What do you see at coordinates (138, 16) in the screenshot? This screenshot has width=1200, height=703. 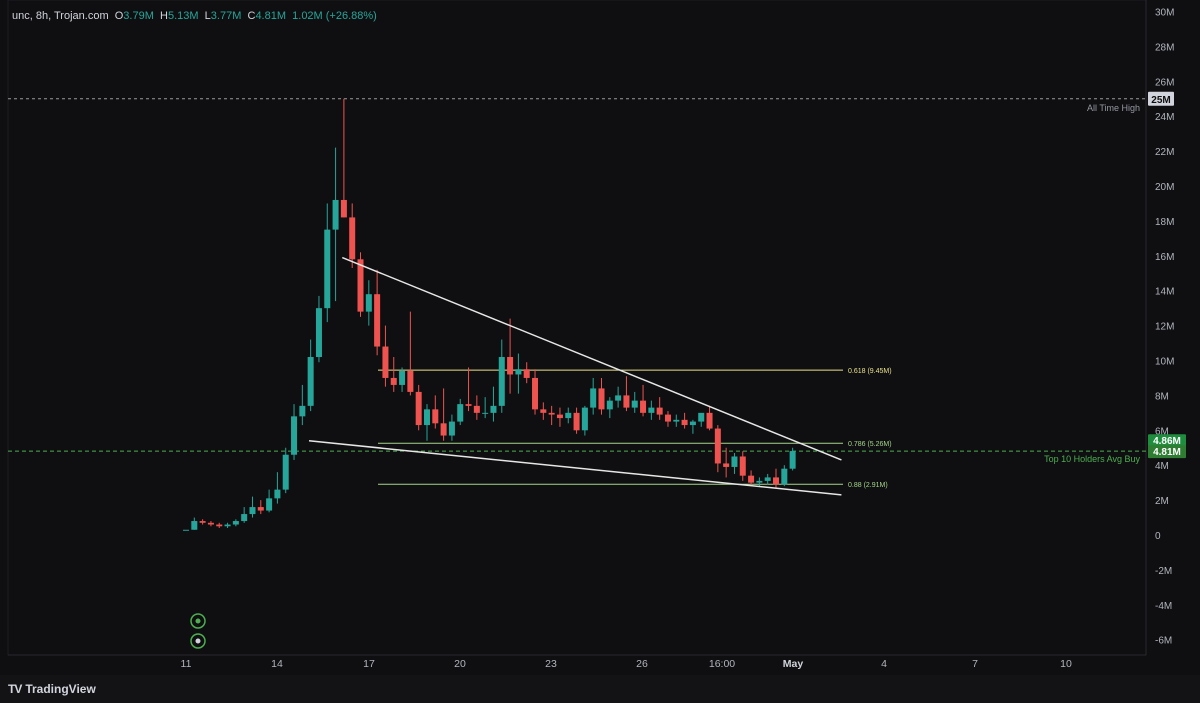 I see `open-value: 3.79M` at bounding box center [138, 16].